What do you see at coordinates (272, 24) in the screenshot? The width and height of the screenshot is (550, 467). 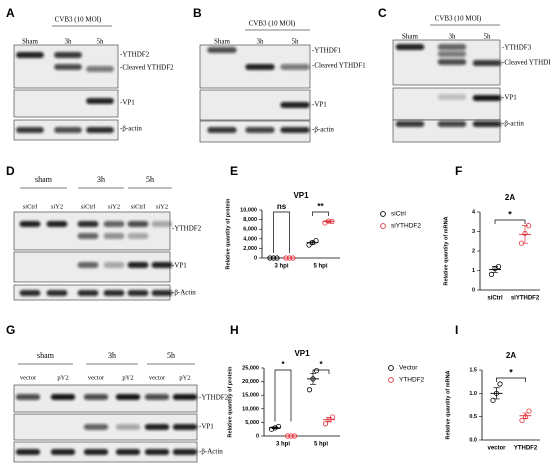 I see `blot-header: CVB3 (10 MOI)` at bounding box center [272, 24].